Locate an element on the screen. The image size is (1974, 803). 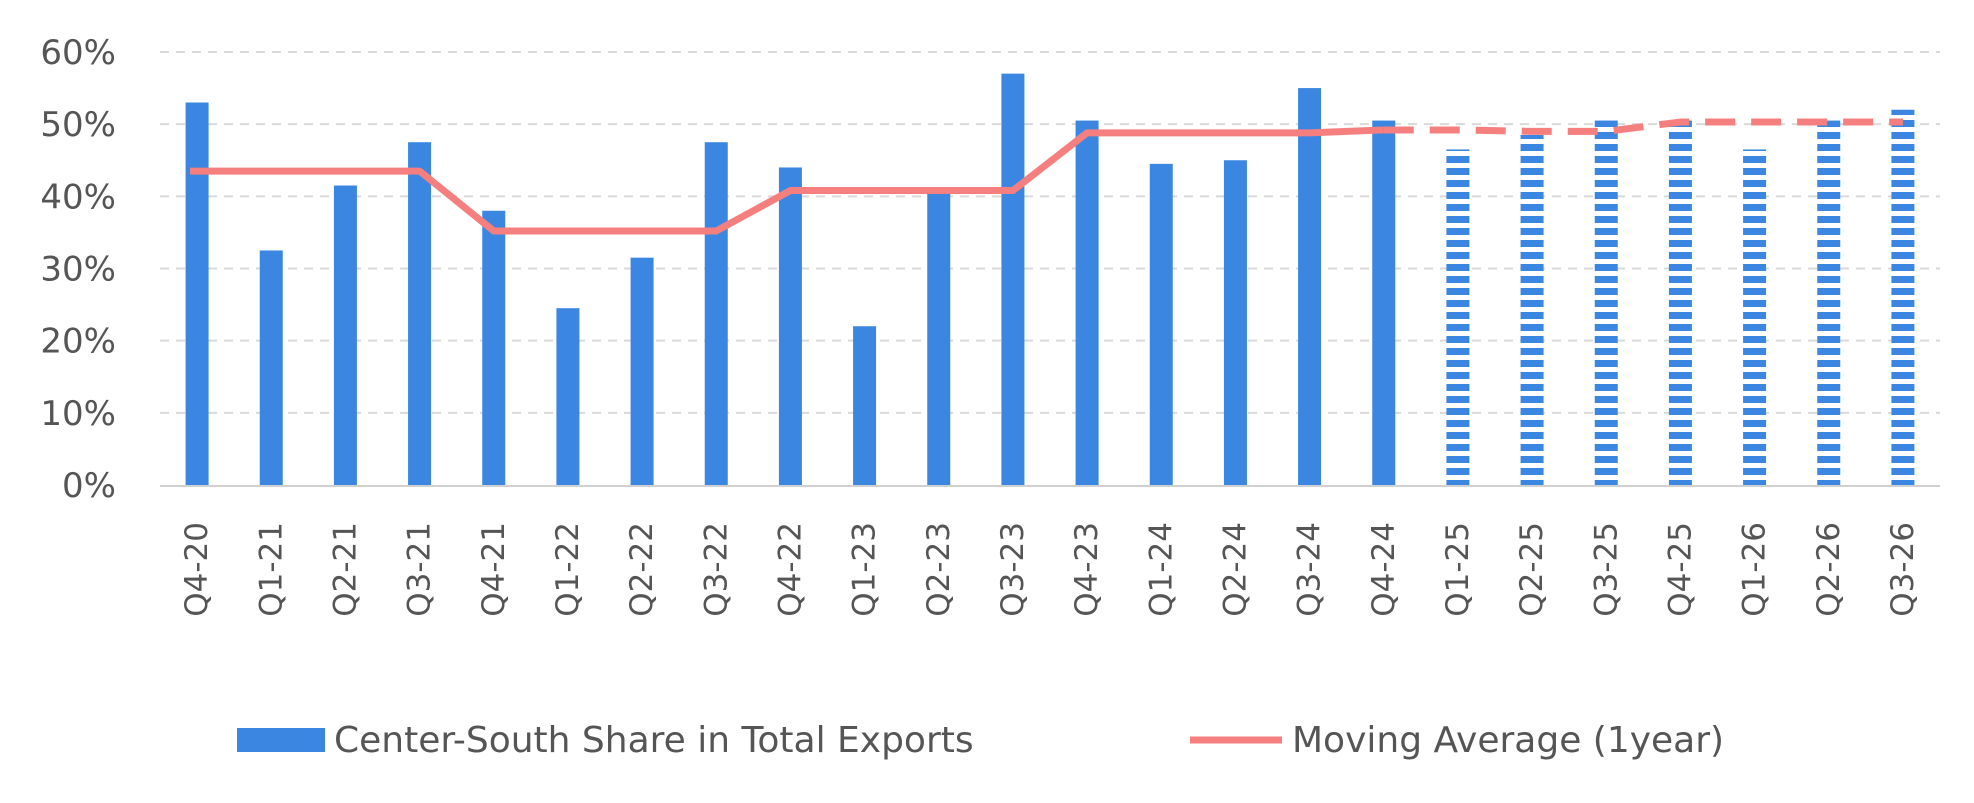
y-axis-ticks: 0% 10% 20% 30% 40% 50% 60% is located at coordinates (78, 269).